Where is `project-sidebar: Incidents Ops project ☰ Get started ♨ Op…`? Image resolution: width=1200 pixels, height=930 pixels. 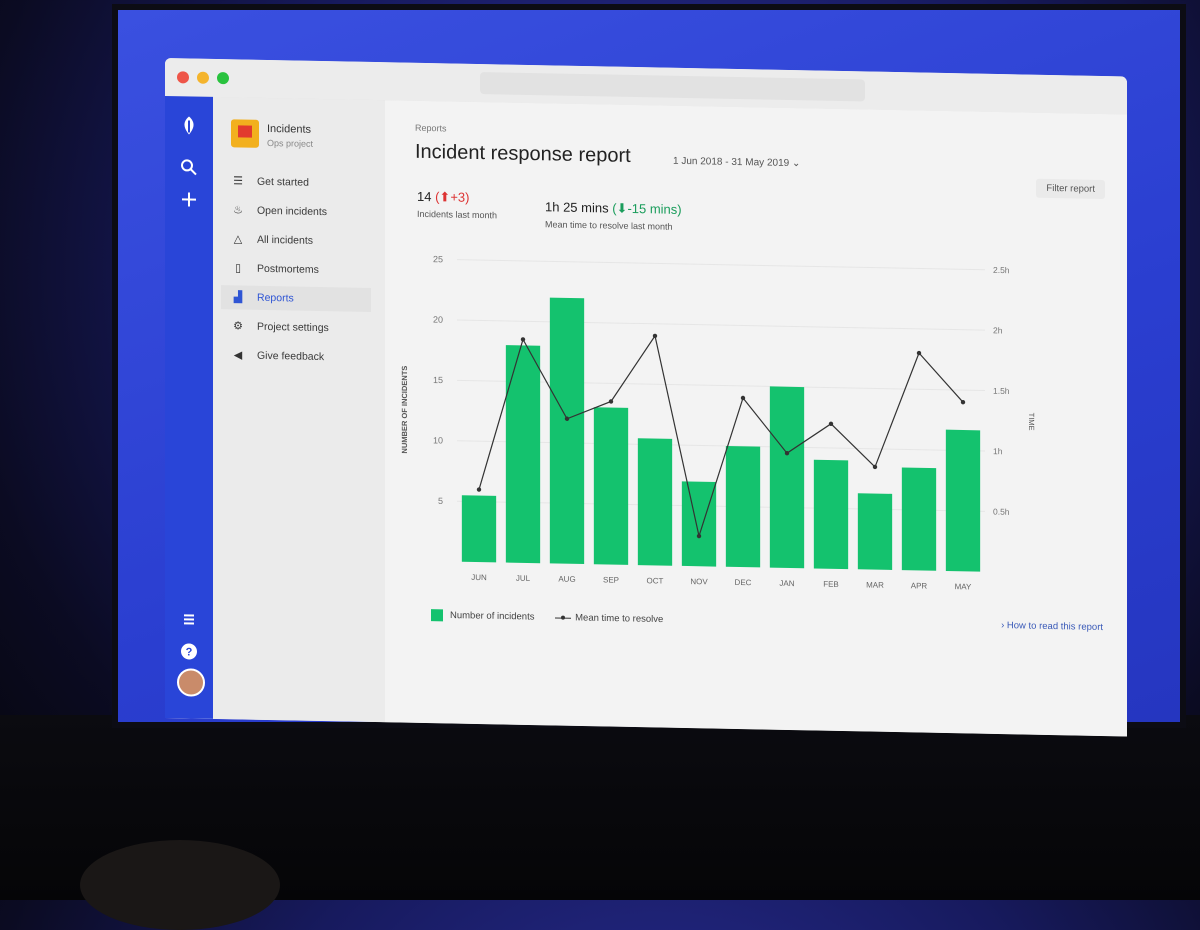 project-sidebar: Incidents Ops project ☰ Get started ♨ Op… is located at coordinates (299, 409).